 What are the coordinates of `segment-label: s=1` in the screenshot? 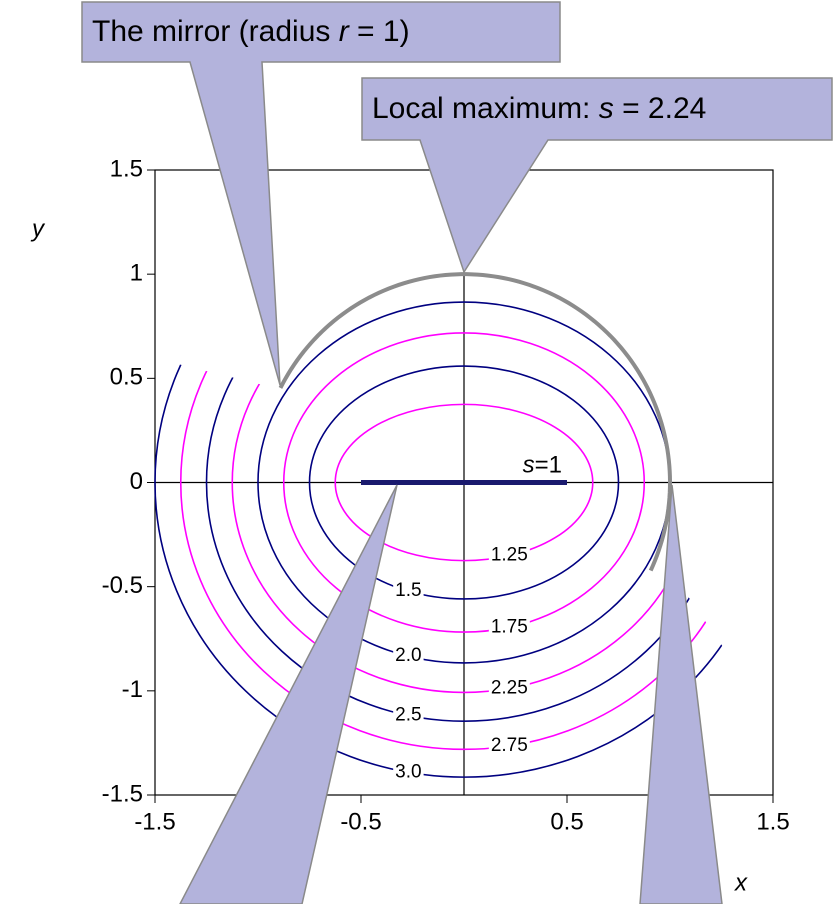 It's located at (542, 465).